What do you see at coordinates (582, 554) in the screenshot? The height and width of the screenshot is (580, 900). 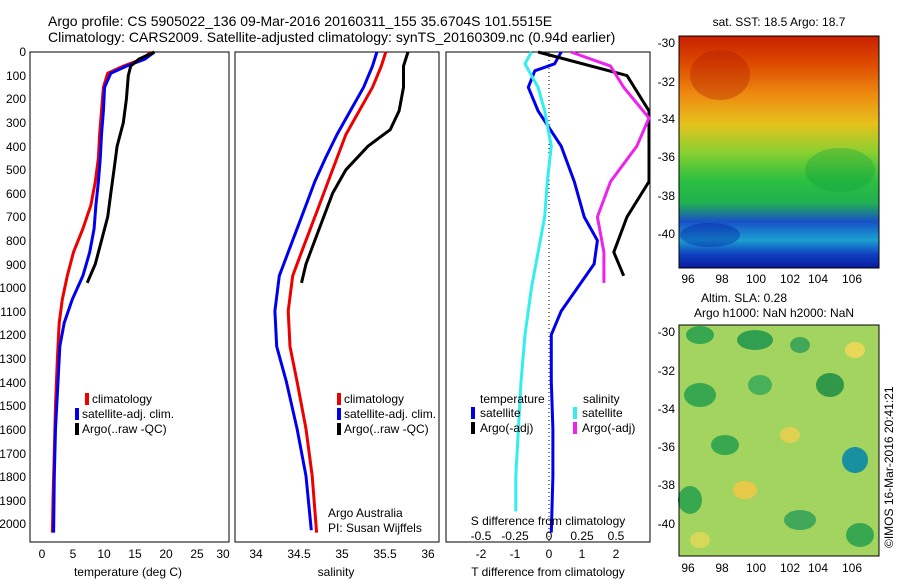 I see `x-tick: 1` at bounding box center [582, 554].